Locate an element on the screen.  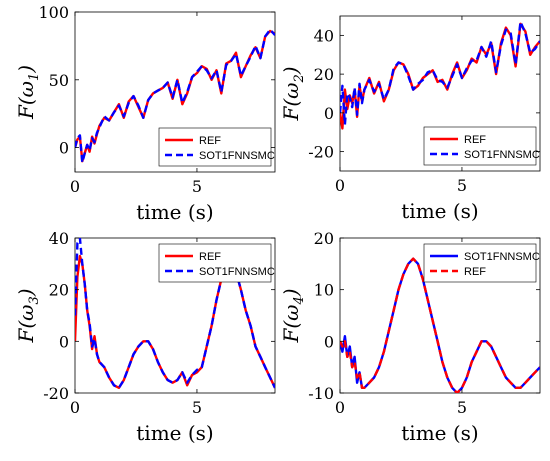
y-tick-label: 50 is located at coordinates (59, 80).